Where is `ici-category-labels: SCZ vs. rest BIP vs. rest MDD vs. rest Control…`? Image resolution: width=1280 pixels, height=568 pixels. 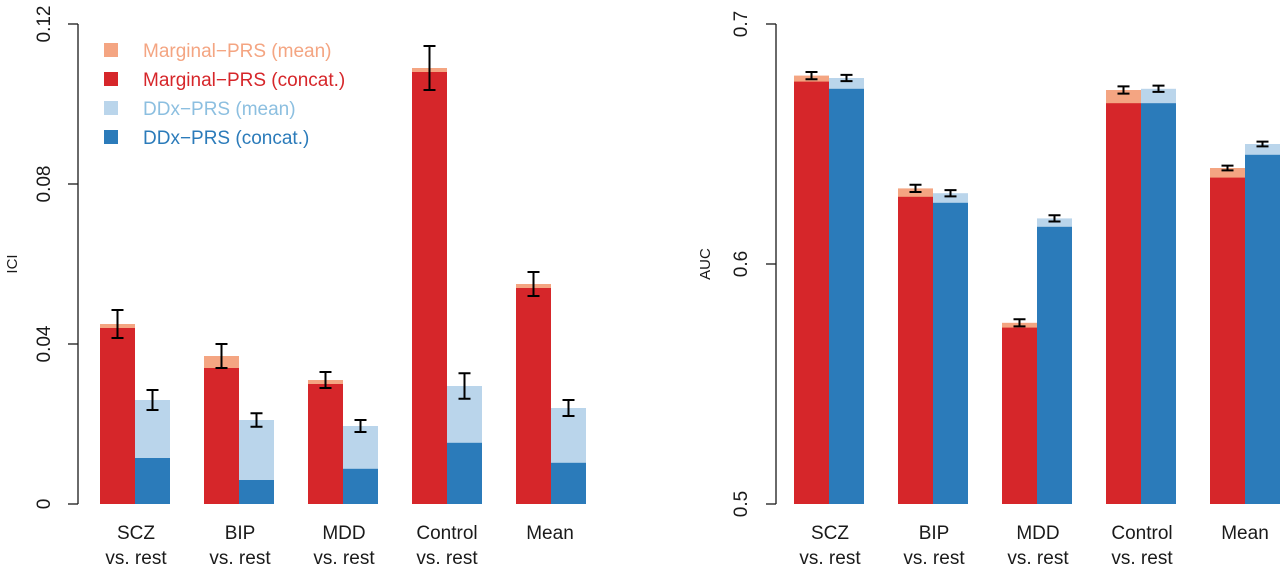 ici-category-labels: SCZ vs. rest BIP vs. rest MDD vs. rest Control… is located at coordinates (339, 545).